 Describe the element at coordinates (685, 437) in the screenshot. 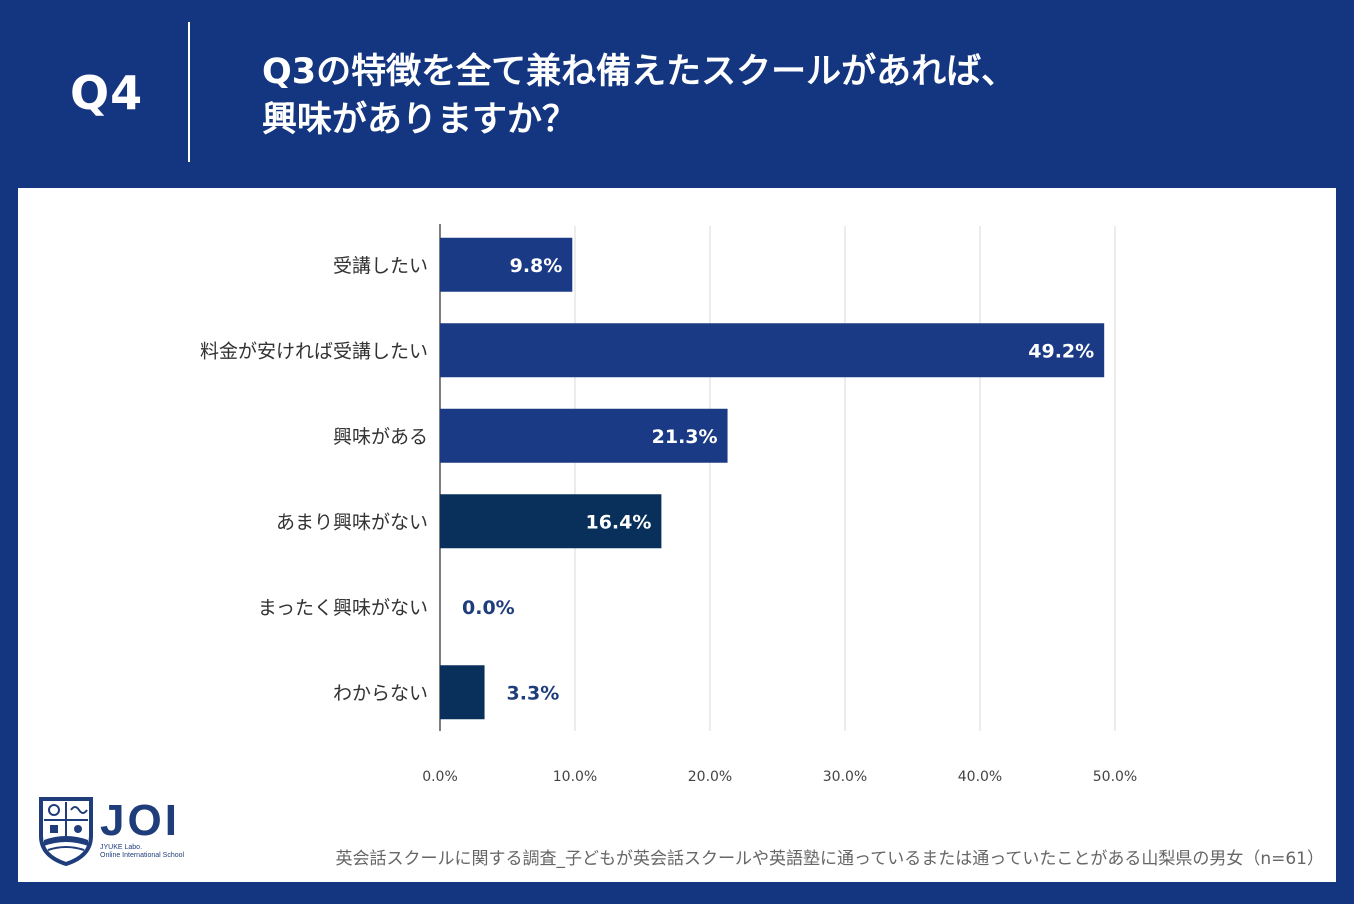

I see `data-label: 21.3%` at that location.